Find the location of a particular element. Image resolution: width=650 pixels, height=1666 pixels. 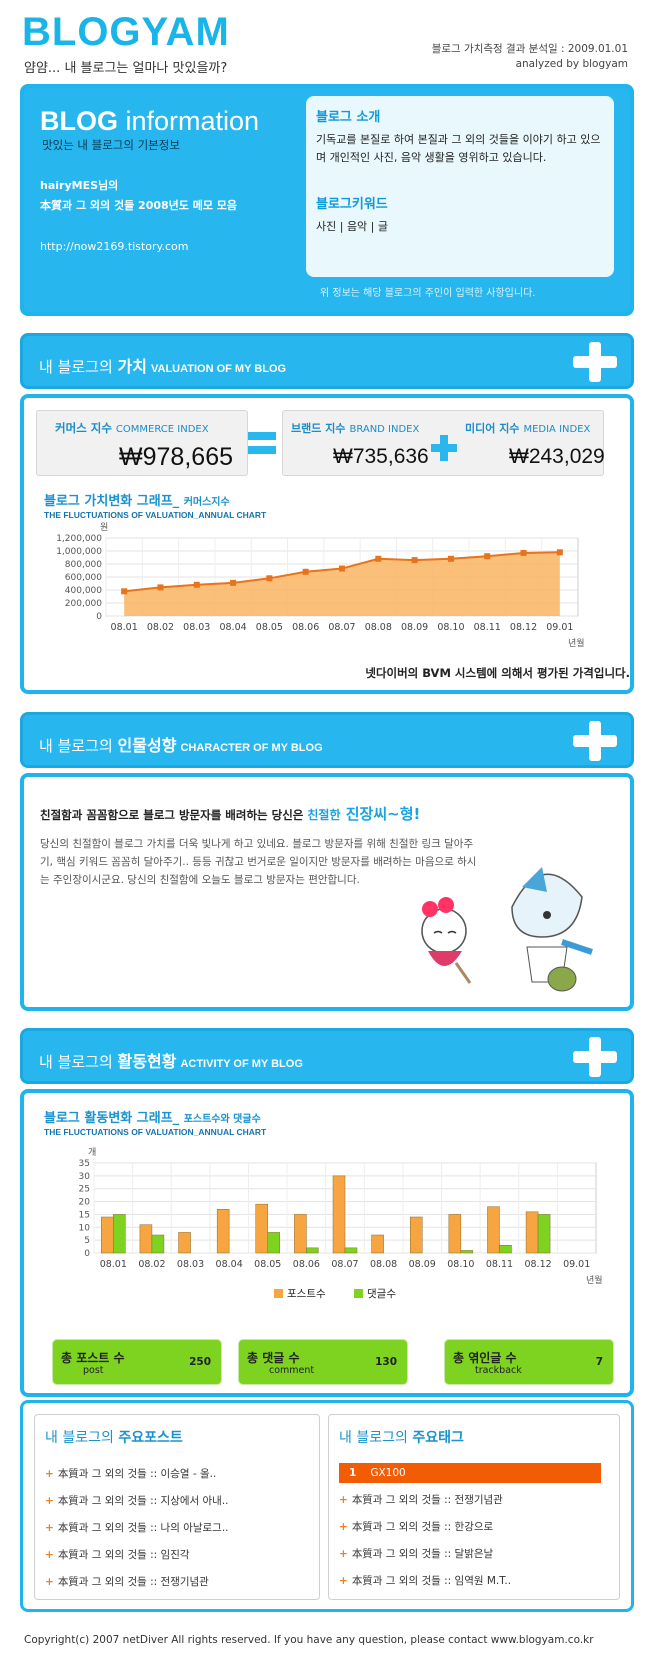

intro-title: 블로그 소개 is located at coordinates (348, 117).